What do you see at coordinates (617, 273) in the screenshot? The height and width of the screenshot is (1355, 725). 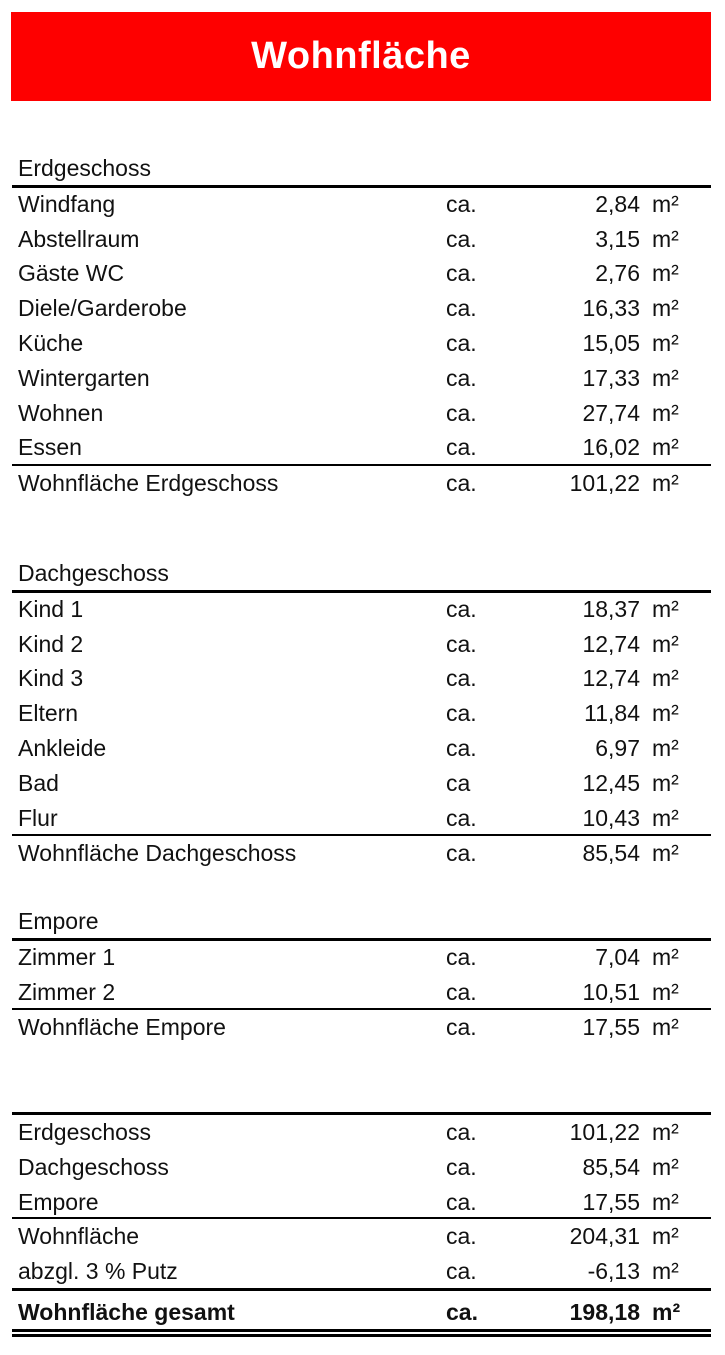 I see `area-value: 2,76` at bounding box center [617, 273].